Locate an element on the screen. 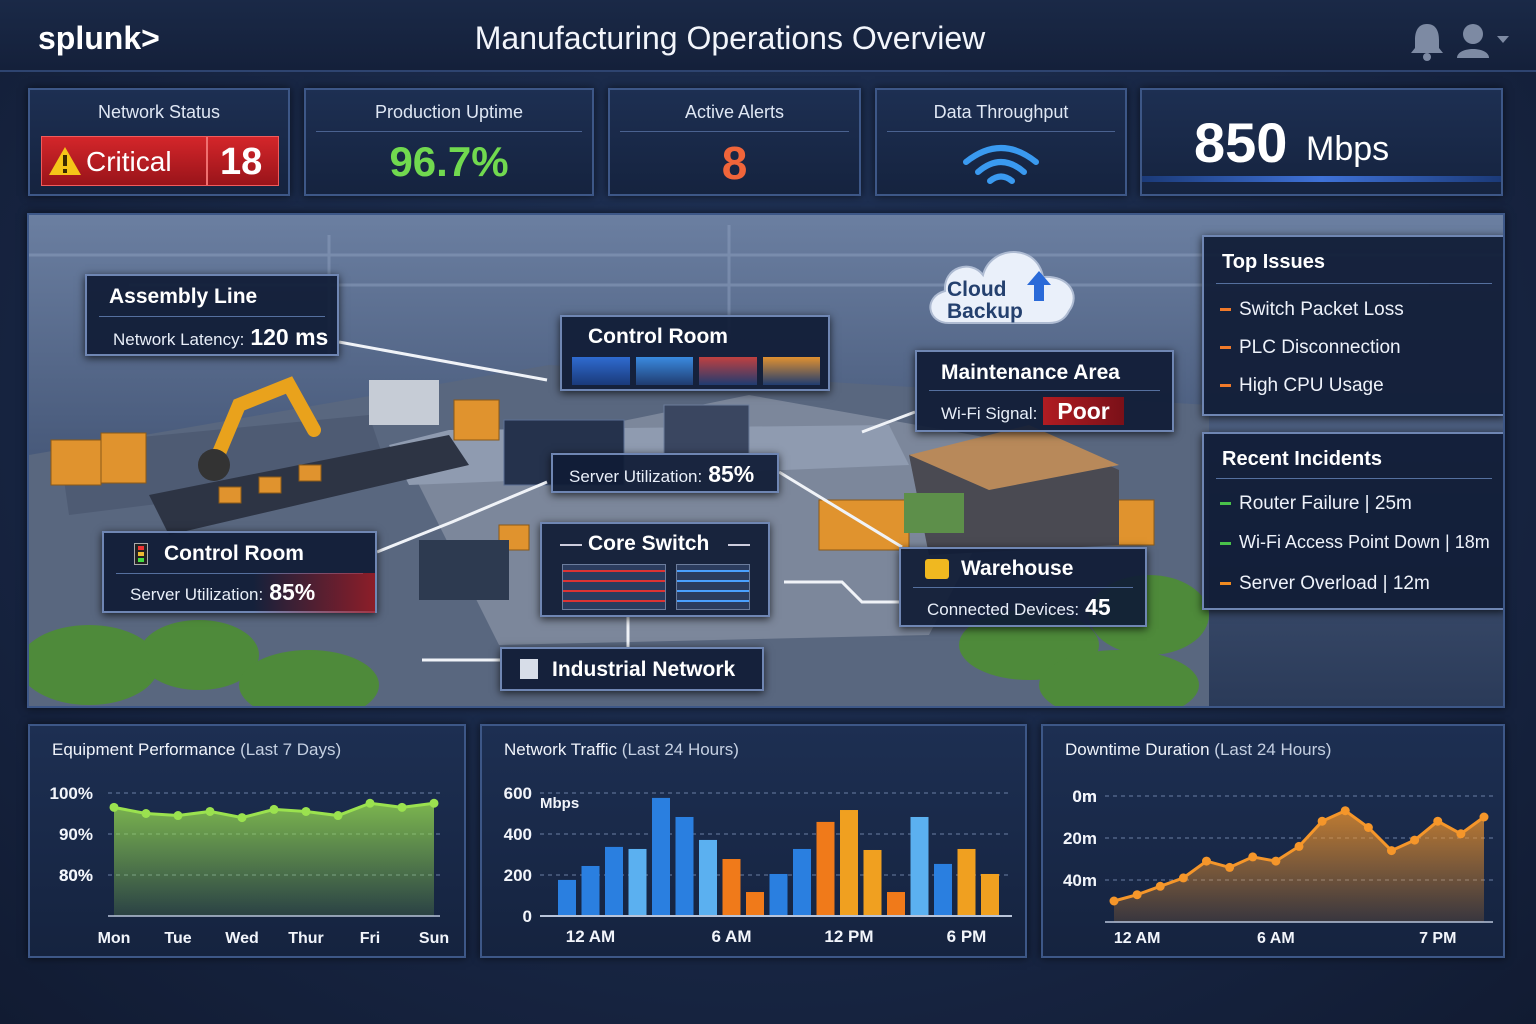 The image size is (1536, 1024). maintenance-callout: Maintenance Area Wi-Fi Signal: Poor is located at coordinates (1044, 391).